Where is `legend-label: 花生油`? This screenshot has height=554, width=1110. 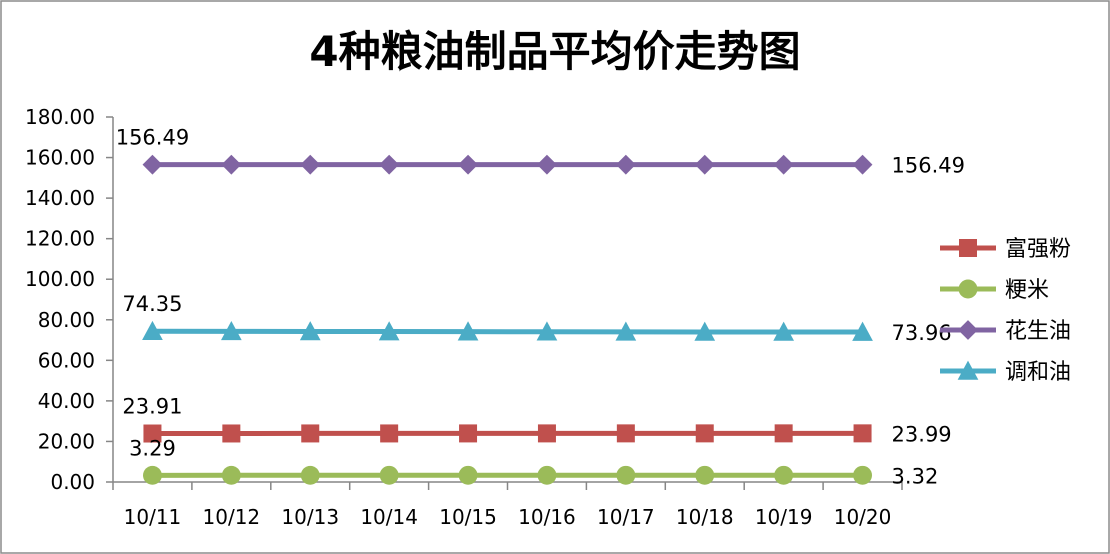
legend-label: 花生油 is located at coordinates (1038, 331).